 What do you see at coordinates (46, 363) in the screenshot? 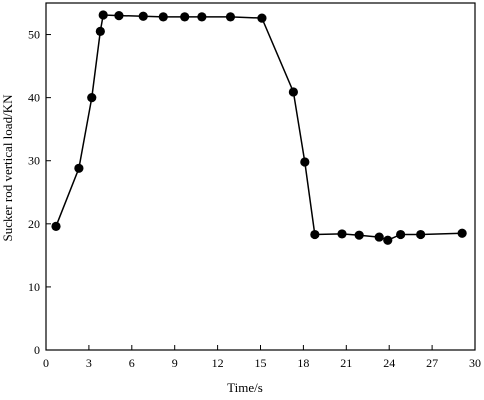
I see `x-tick-label: 0` at bounding box center [46, 363].